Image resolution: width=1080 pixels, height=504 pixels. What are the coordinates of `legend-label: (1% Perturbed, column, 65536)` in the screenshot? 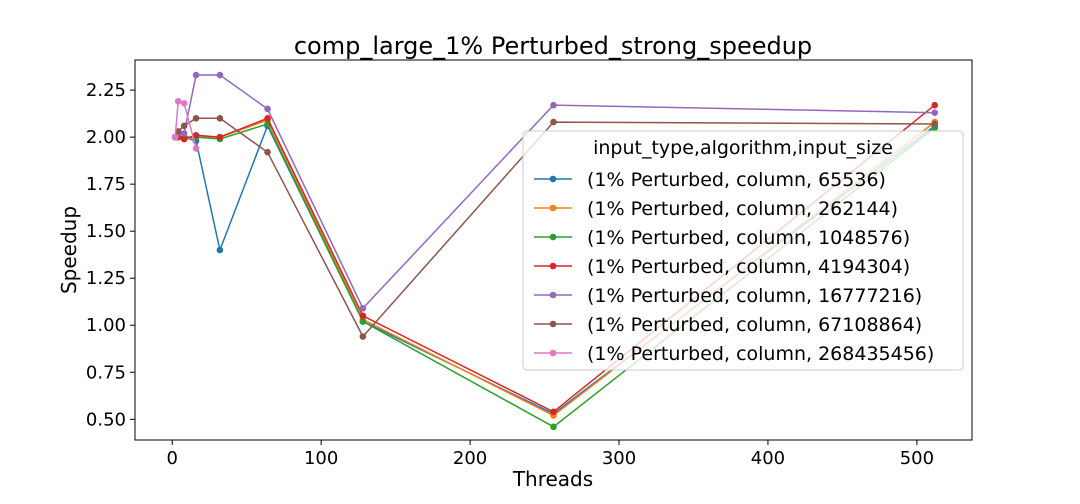 It's located at (736, 180).